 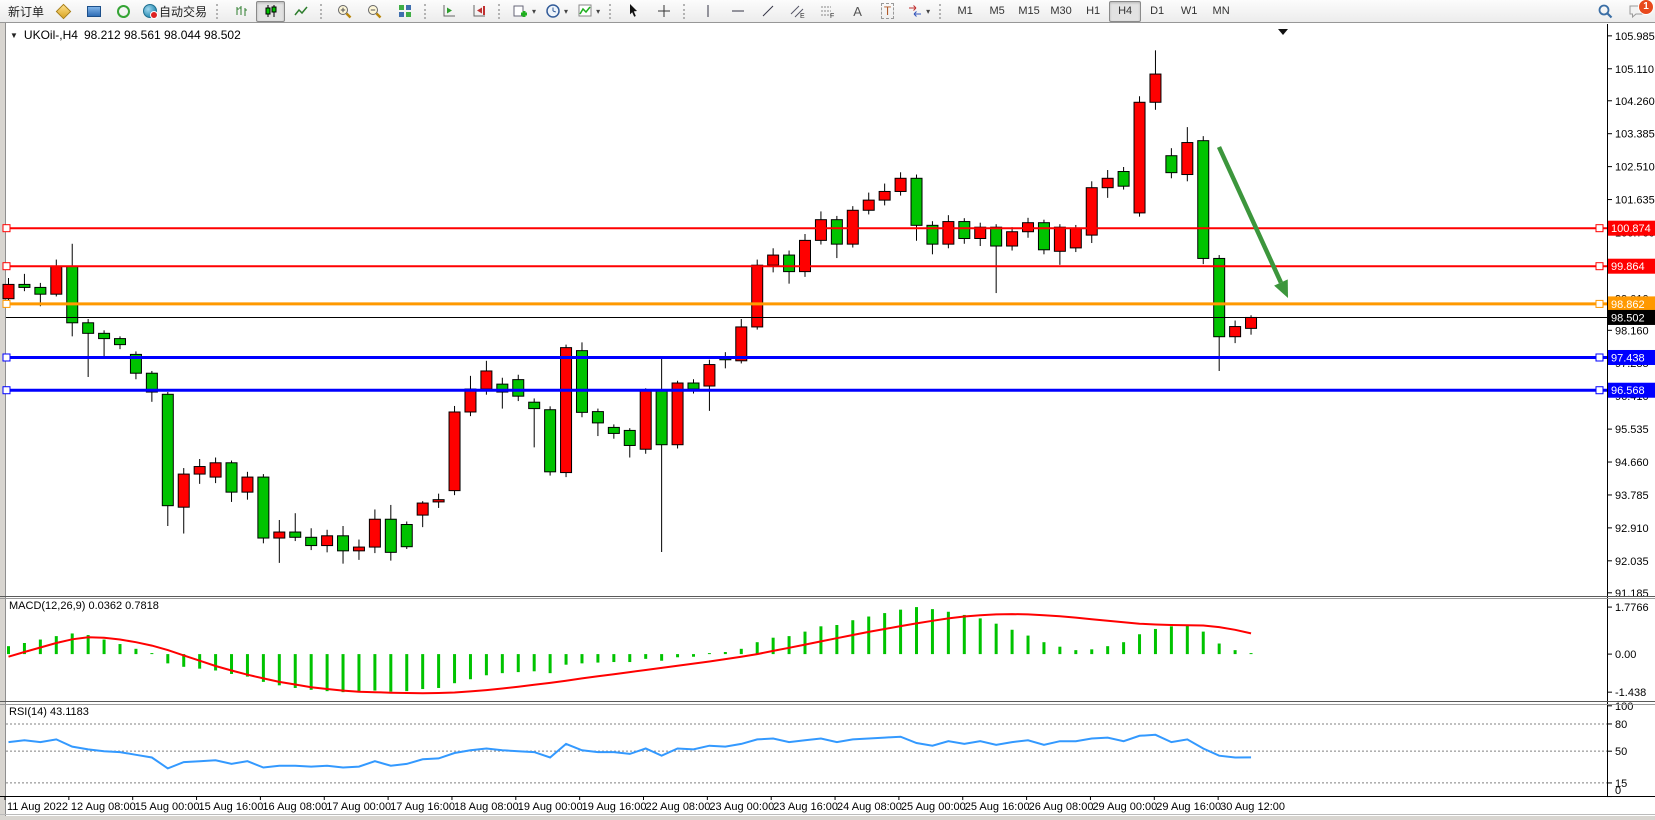 What do you see at coordinates (828, 228) in the screenshot?
I see `hline-100.874: 100.874` at bounding box center [828, 228].